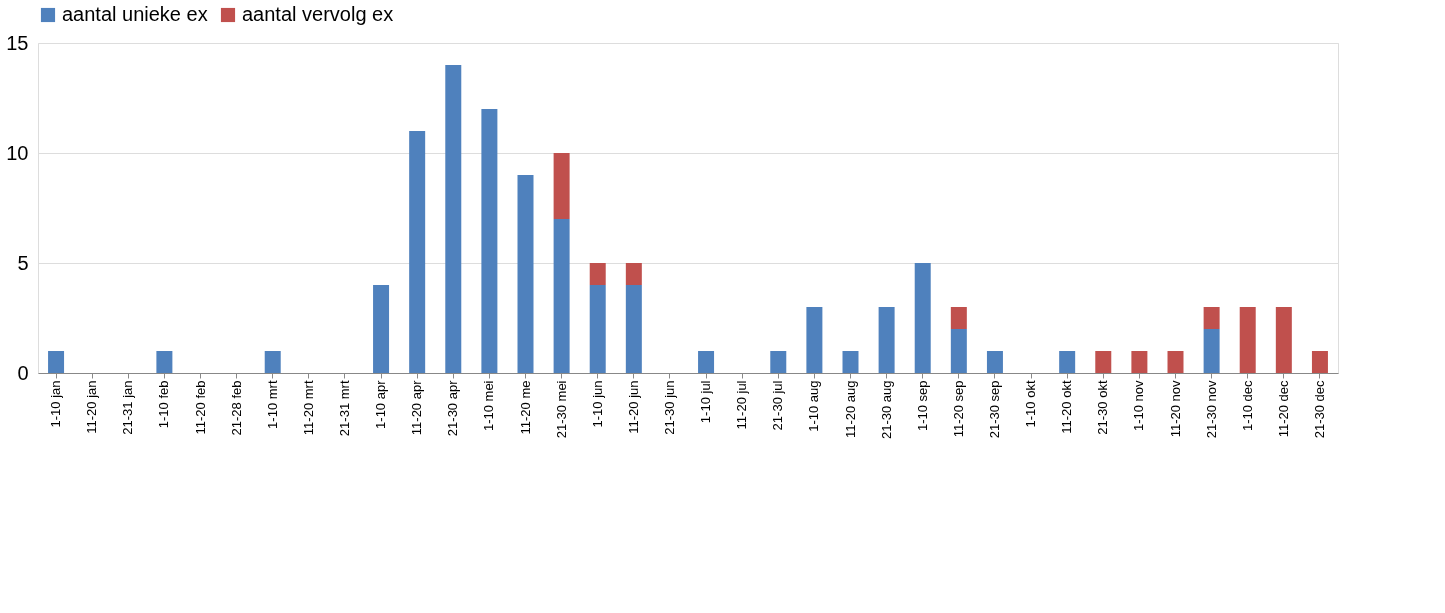 The height and width of the screenshot is (613, 1445). What do you see at coordinates (958, 409) in the screenshot?
I see `x-tick-label: 11-20 sep` at bounding box center [958, 409].